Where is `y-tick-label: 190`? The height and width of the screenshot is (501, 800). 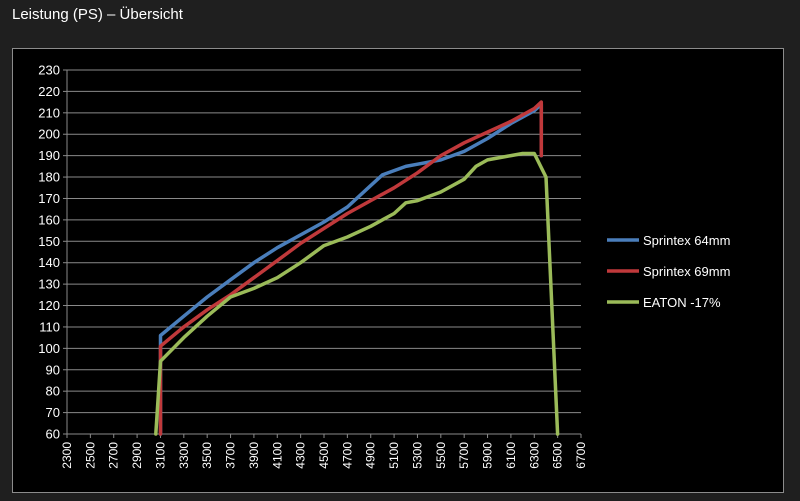
y-tick-label: 190 is located at coordinates (49, 155).